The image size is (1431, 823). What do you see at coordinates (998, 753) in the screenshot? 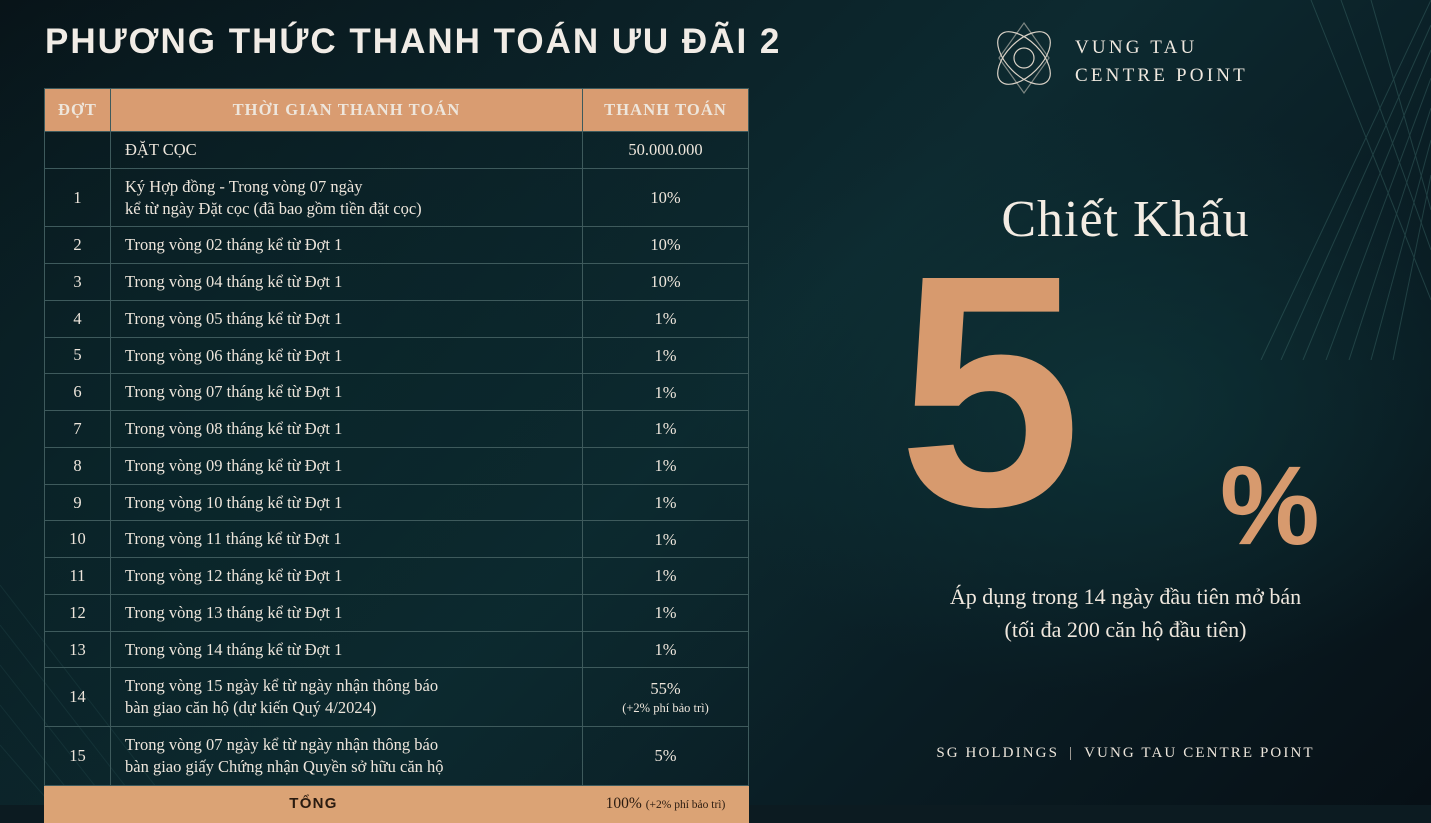
I see `footer-company: SG HOLDINGS` at bounding box center [998, 753].